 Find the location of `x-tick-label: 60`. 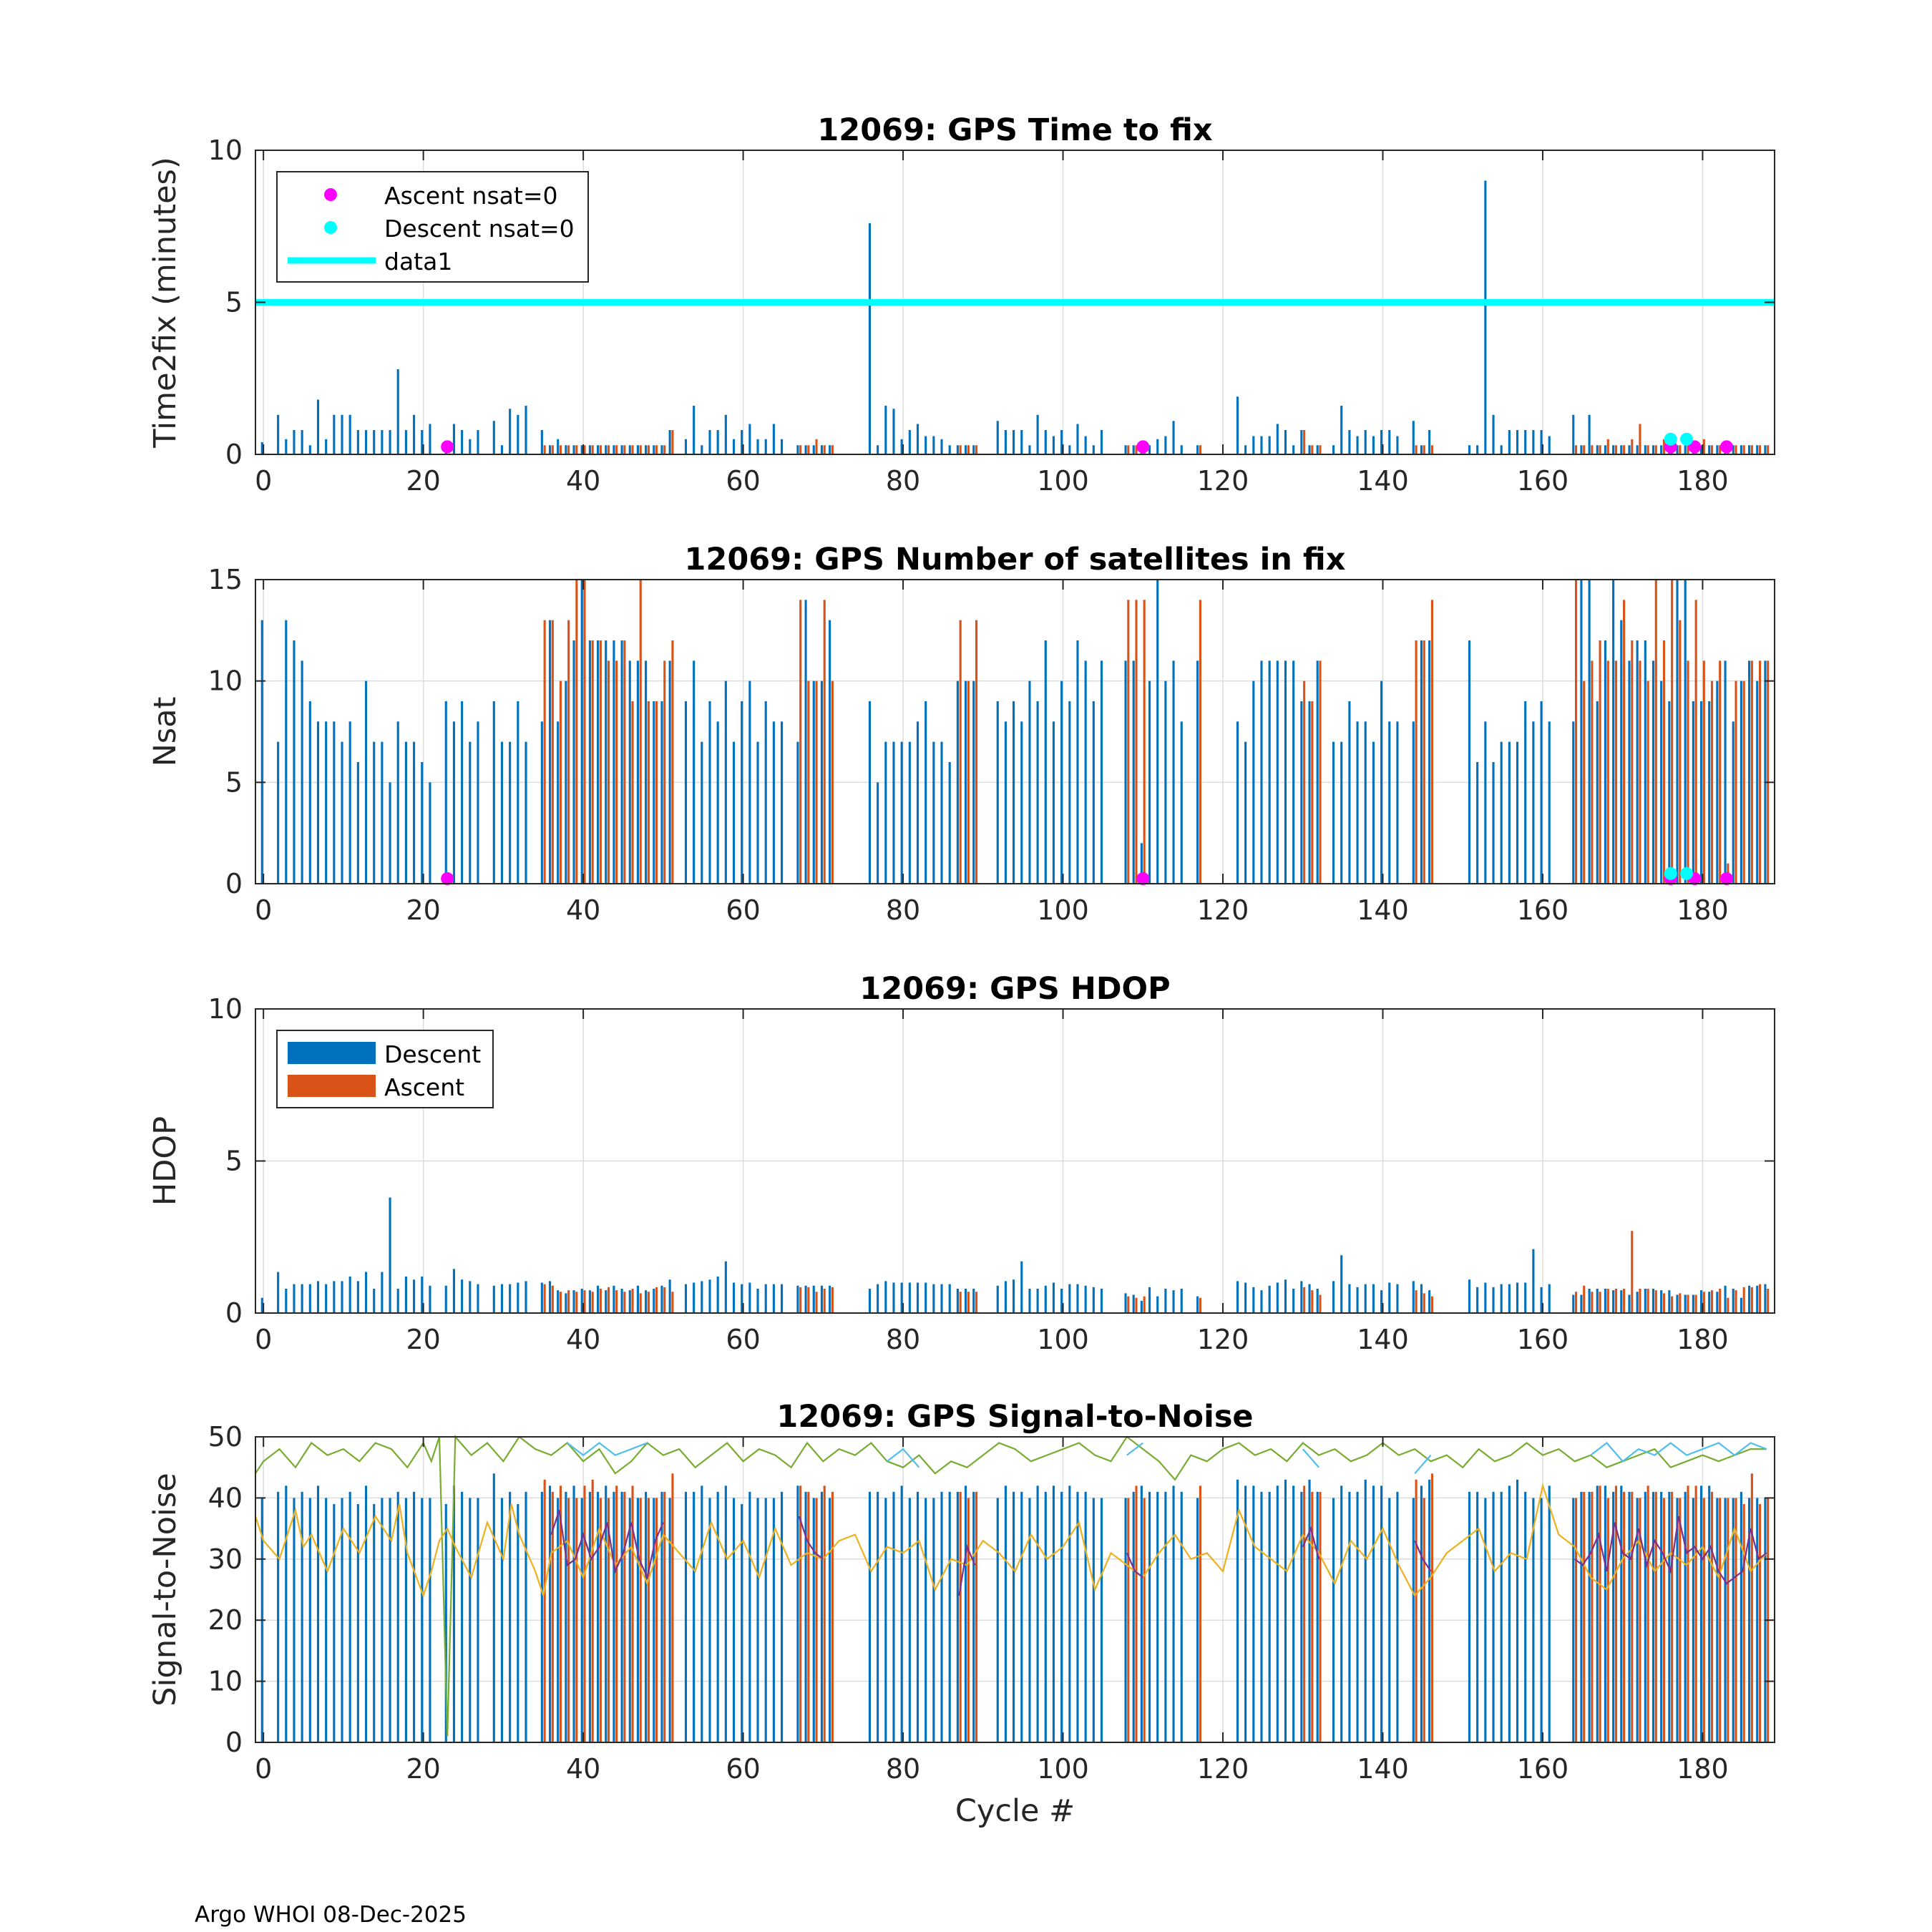

x-tick-label: 60 is located at coordinates (743, 1769).